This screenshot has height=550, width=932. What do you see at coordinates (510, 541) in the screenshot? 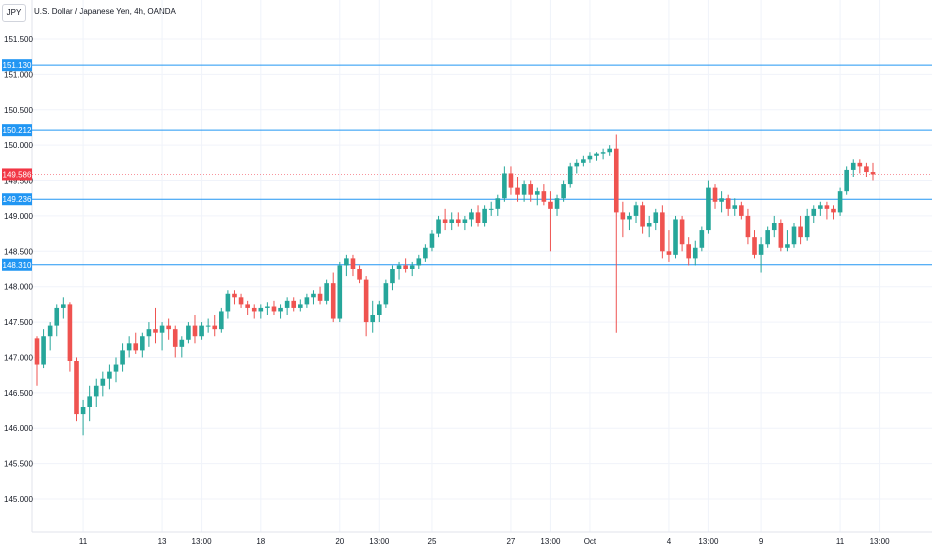
I see `x-tick-label: 27` at bounding box center [510, 541].